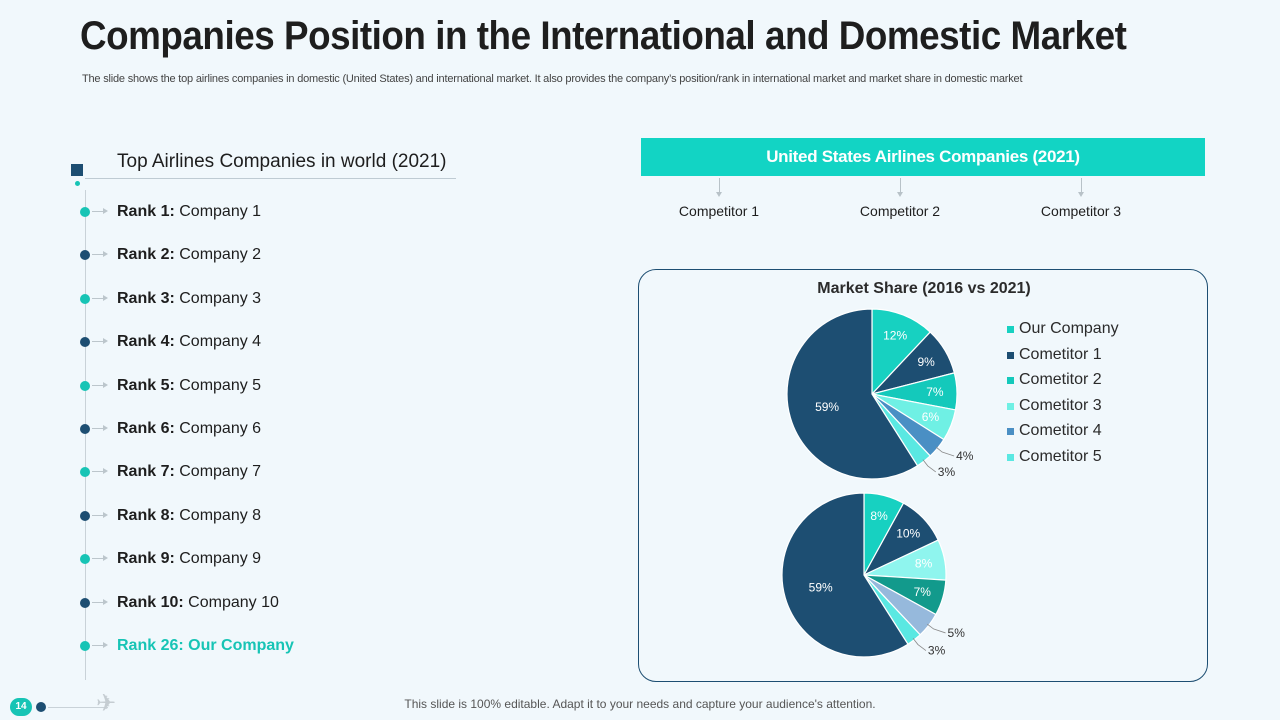  Describe the element at coordinates (220, 342) in the screenshot. I see `company-name: Company 4` at that location.